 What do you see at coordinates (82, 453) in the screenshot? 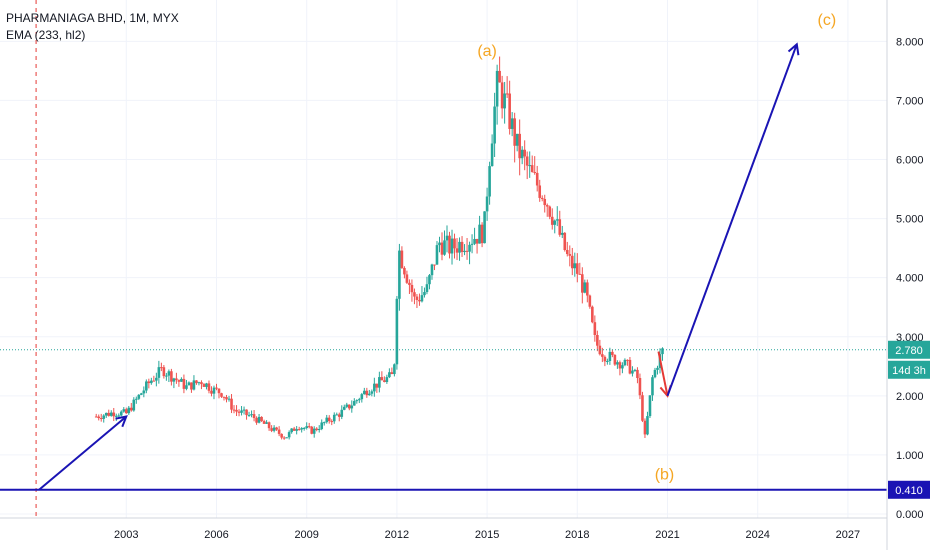
I see `impulse-arrow` at bounding box center [82, 453].